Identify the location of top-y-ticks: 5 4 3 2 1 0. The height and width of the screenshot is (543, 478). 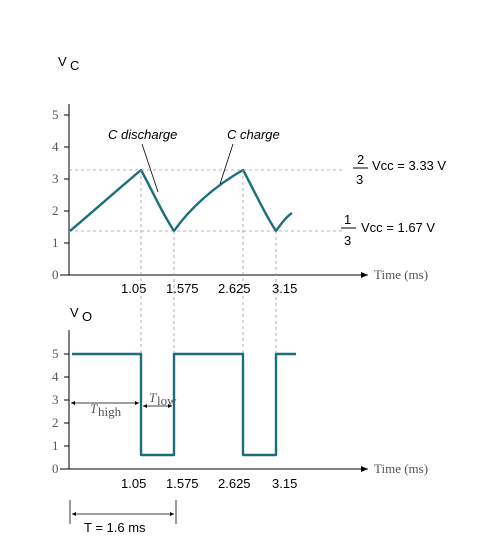
(60, 194).